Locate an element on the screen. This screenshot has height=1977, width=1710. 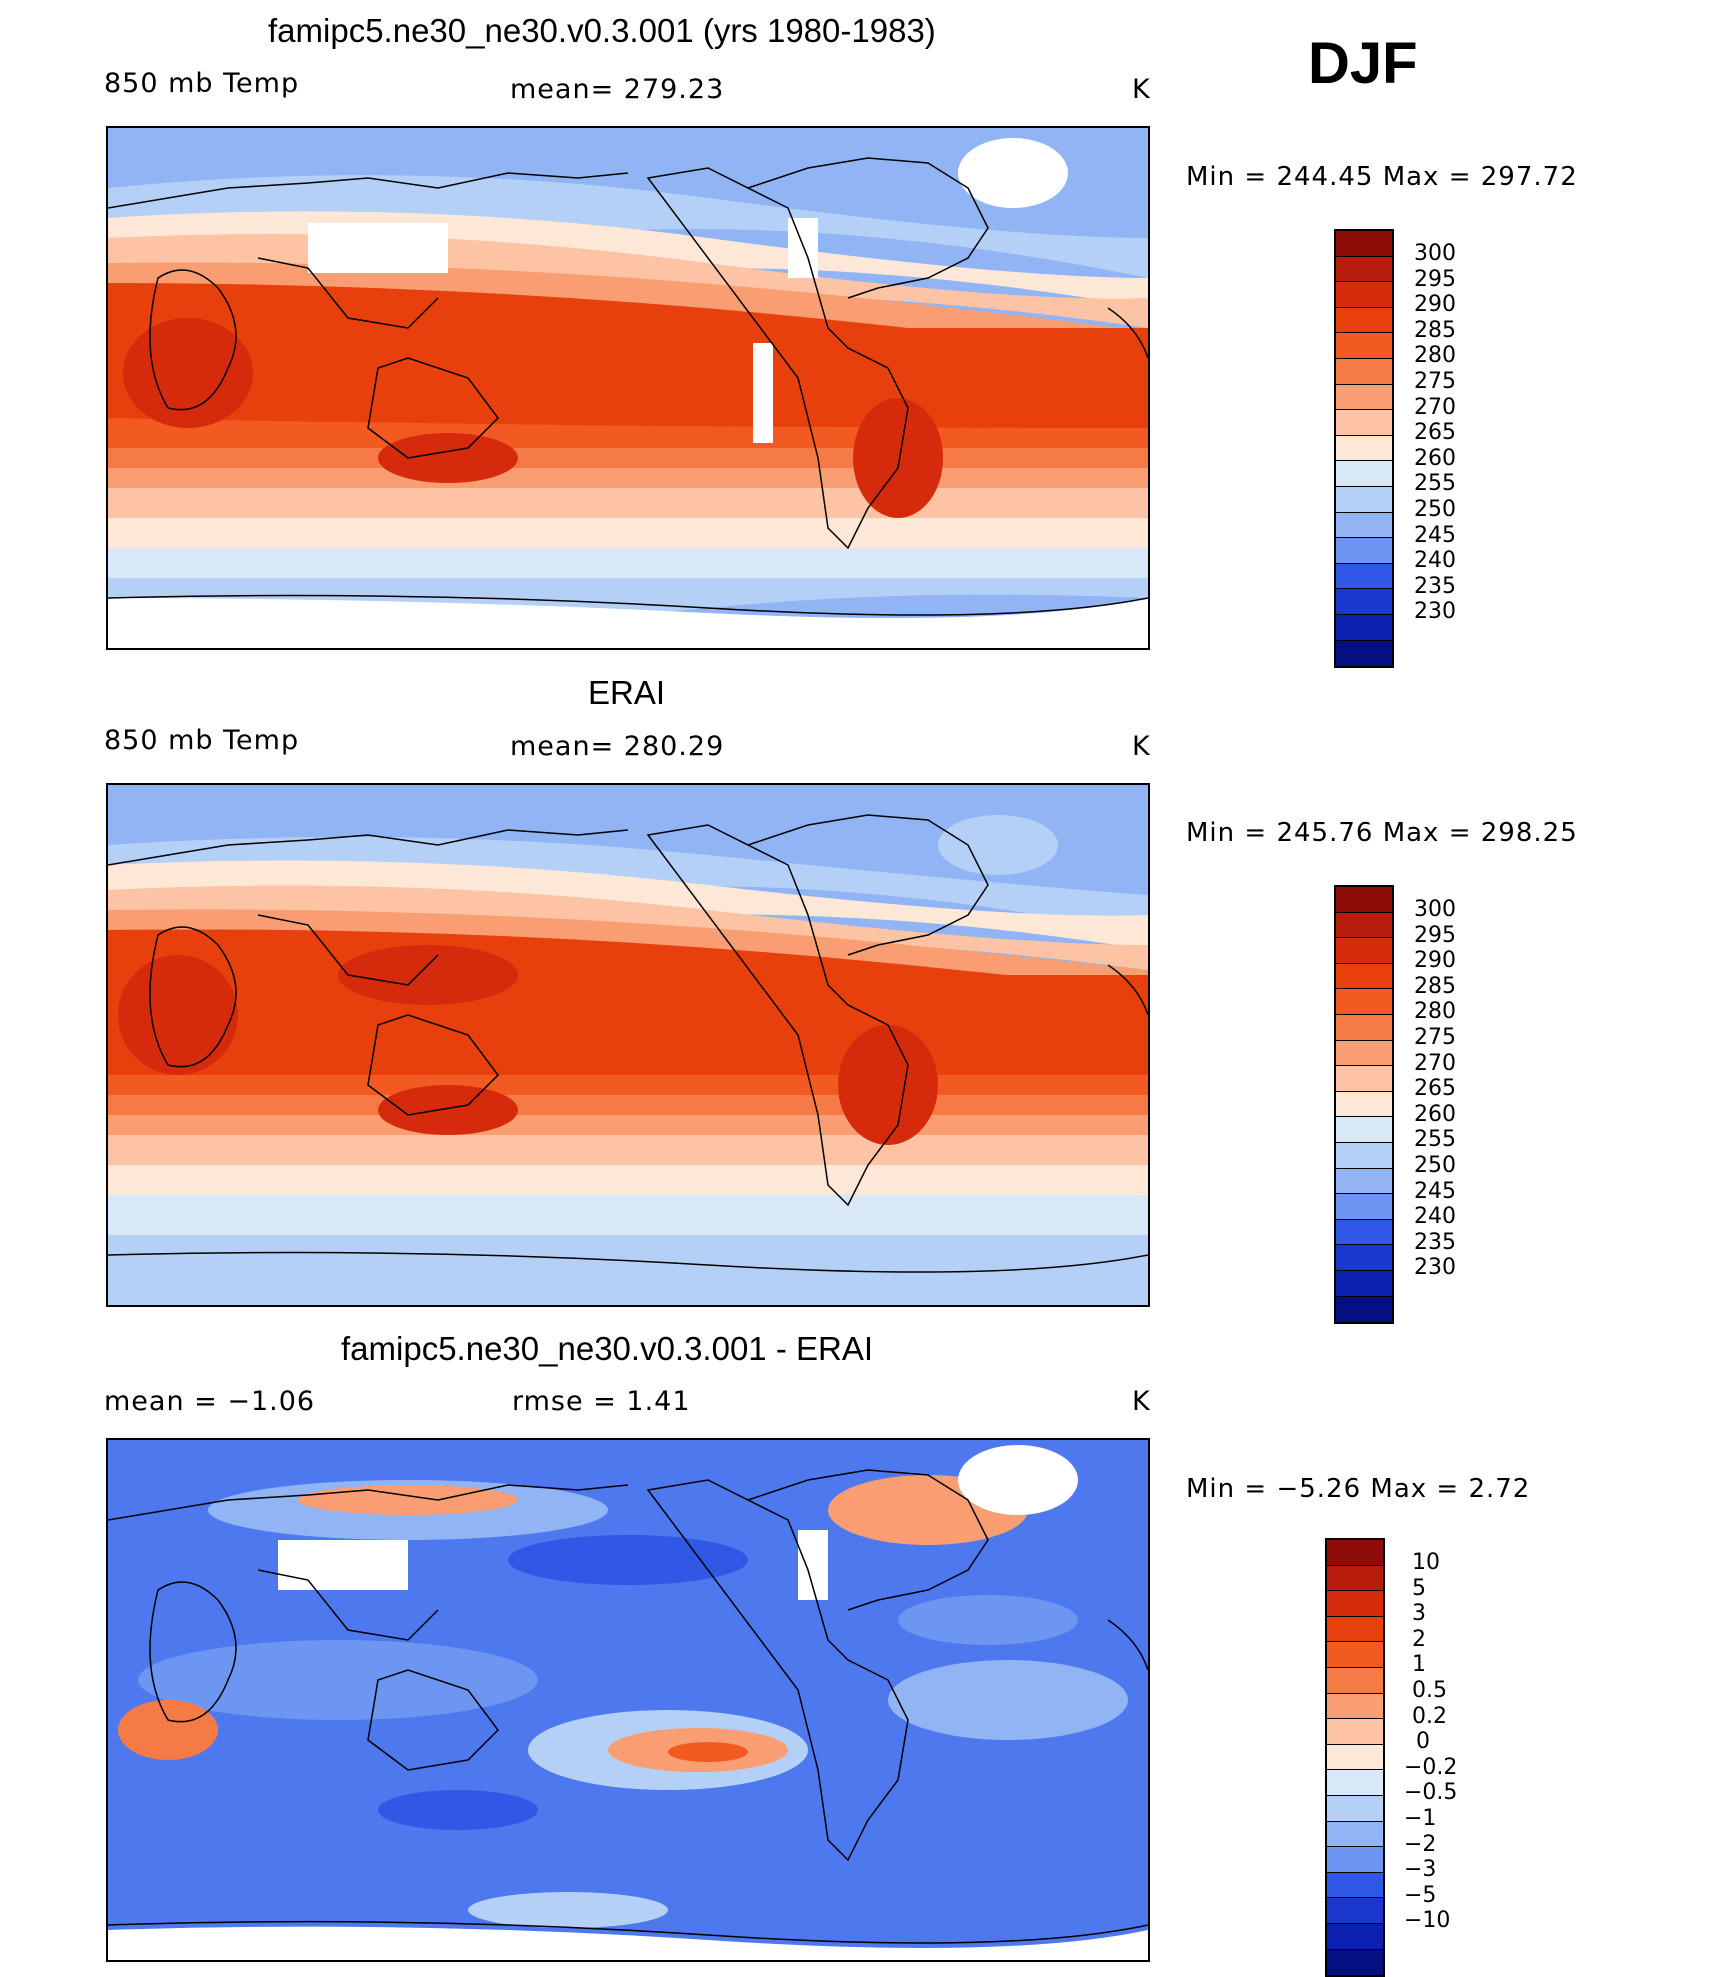
colorbar-tick: −2 is located at coordinates (1420, 1844).